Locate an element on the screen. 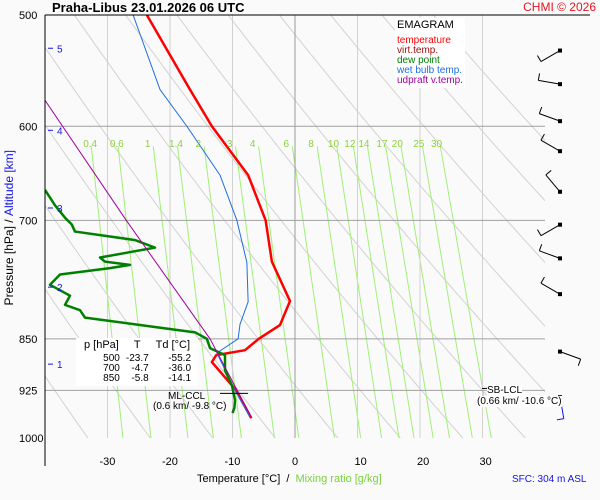 Image resolution: width=600 pixels, height=500 pixels. mixing-ratio-label: 25 is located at coordinates (419, 144).